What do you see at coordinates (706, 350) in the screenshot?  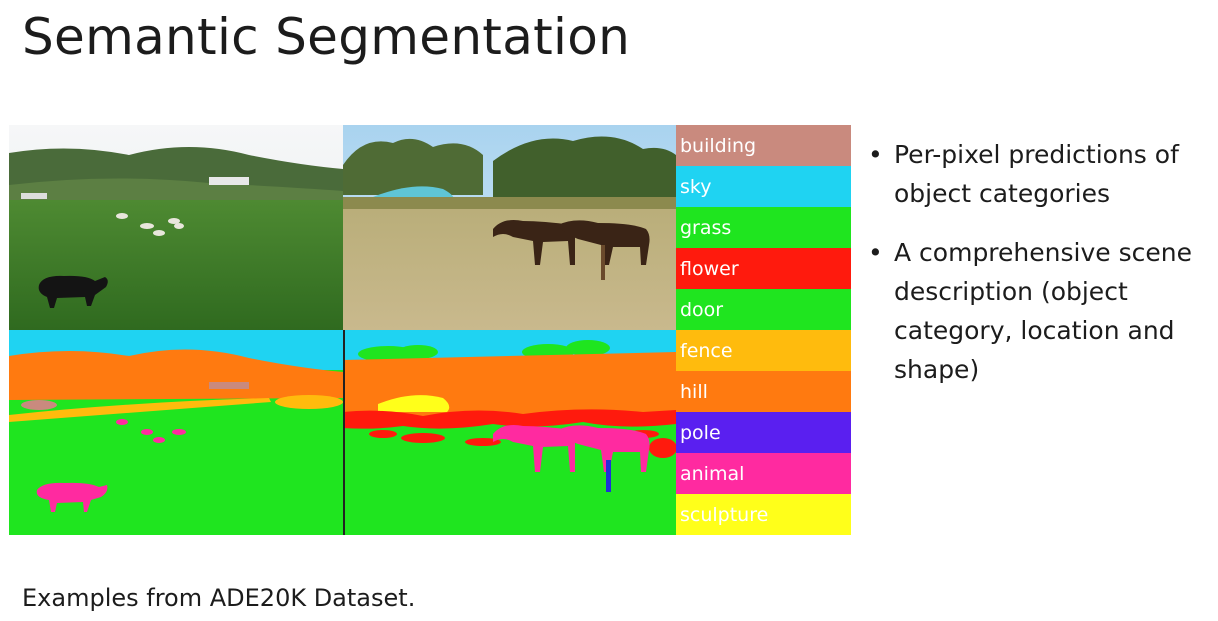 I see `legend-label: fence` at bounding box center [706, 350].